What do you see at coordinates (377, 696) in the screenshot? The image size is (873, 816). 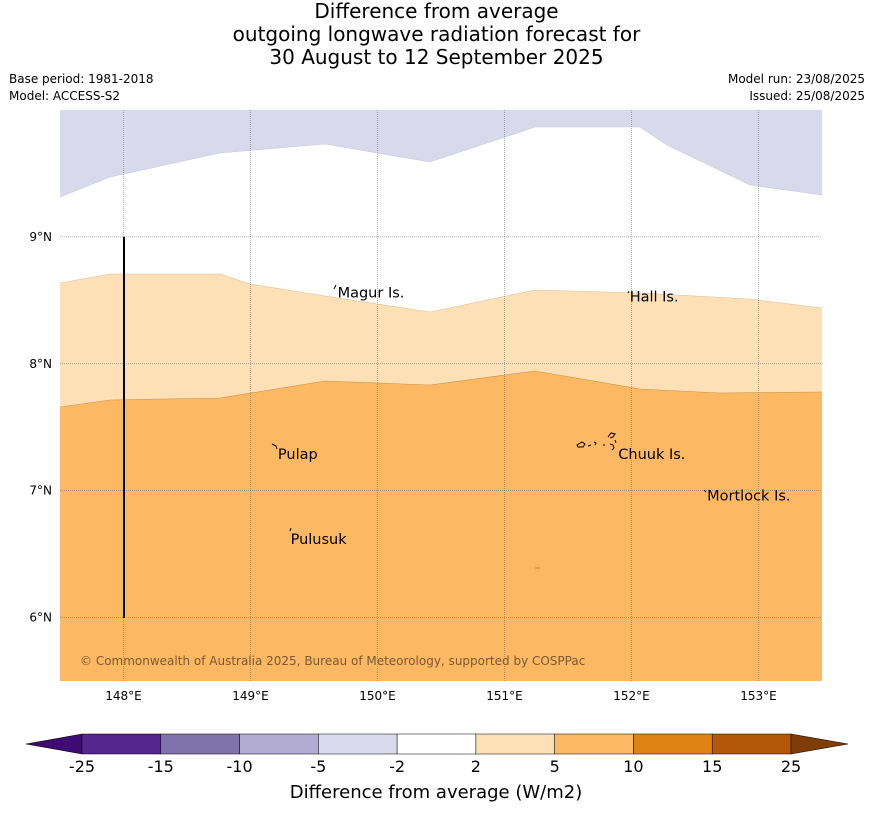 I see `x-tick-label: 150°E` at bounding box center [377, 696].